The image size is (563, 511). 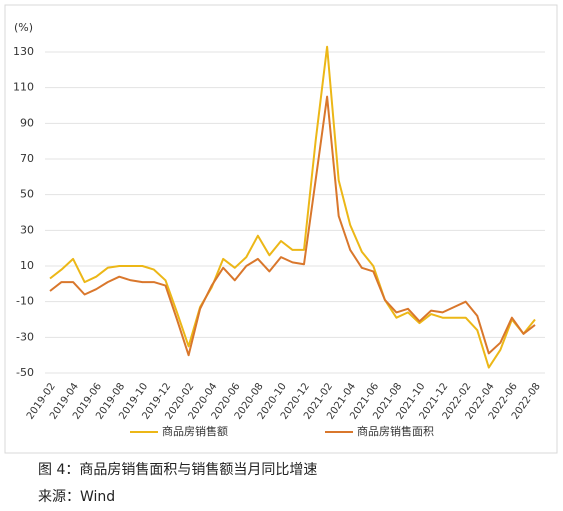 What do you see at coordinates (395, 431) in the screenshot?
I see `legend-label: 商品房销售面积` at bounding box center [395, 431].